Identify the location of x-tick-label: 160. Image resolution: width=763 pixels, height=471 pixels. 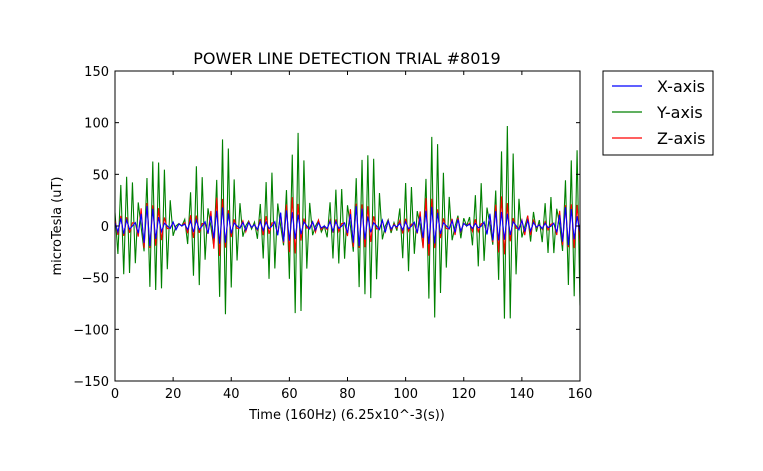
(580, 394).